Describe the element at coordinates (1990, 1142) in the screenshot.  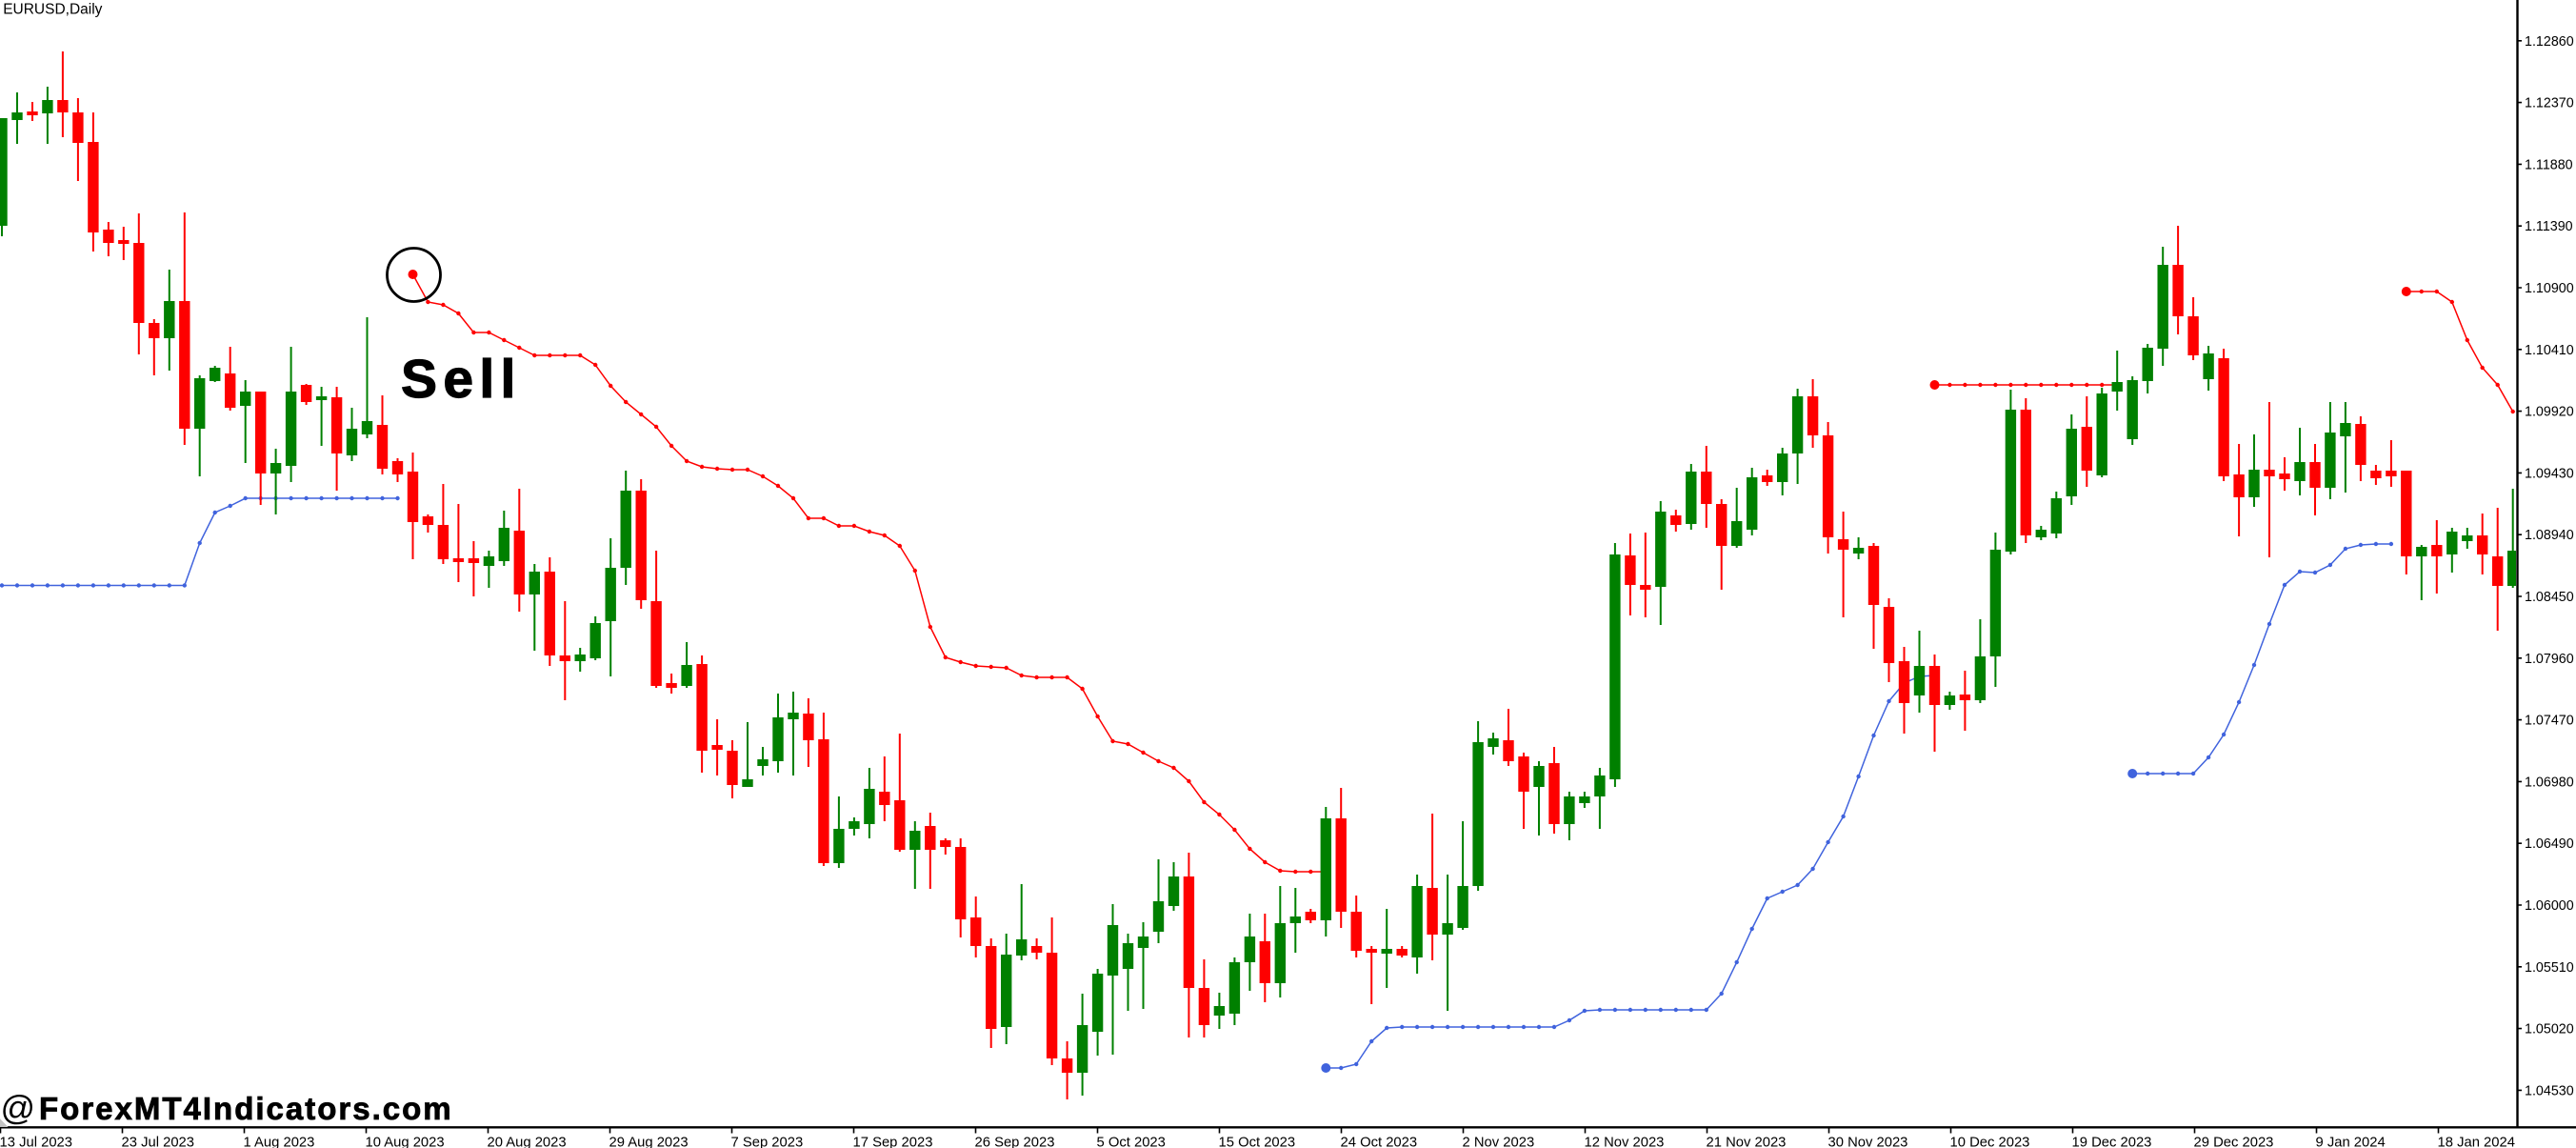
I see `svg-text: 10 Dec 2023` at that location.